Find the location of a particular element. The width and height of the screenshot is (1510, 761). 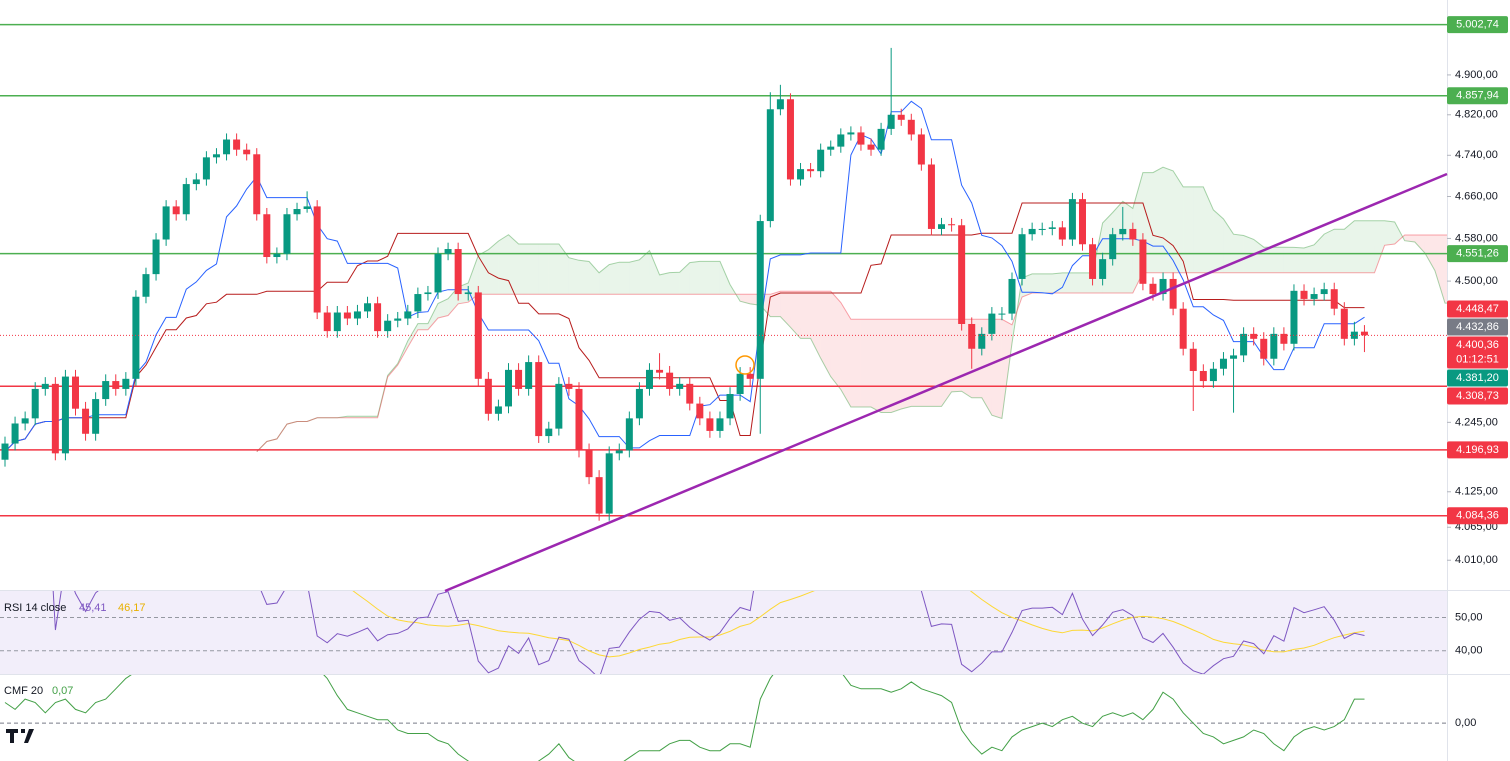

y-tick-label: 4.500,00 is located at coordinates (1476, 281).